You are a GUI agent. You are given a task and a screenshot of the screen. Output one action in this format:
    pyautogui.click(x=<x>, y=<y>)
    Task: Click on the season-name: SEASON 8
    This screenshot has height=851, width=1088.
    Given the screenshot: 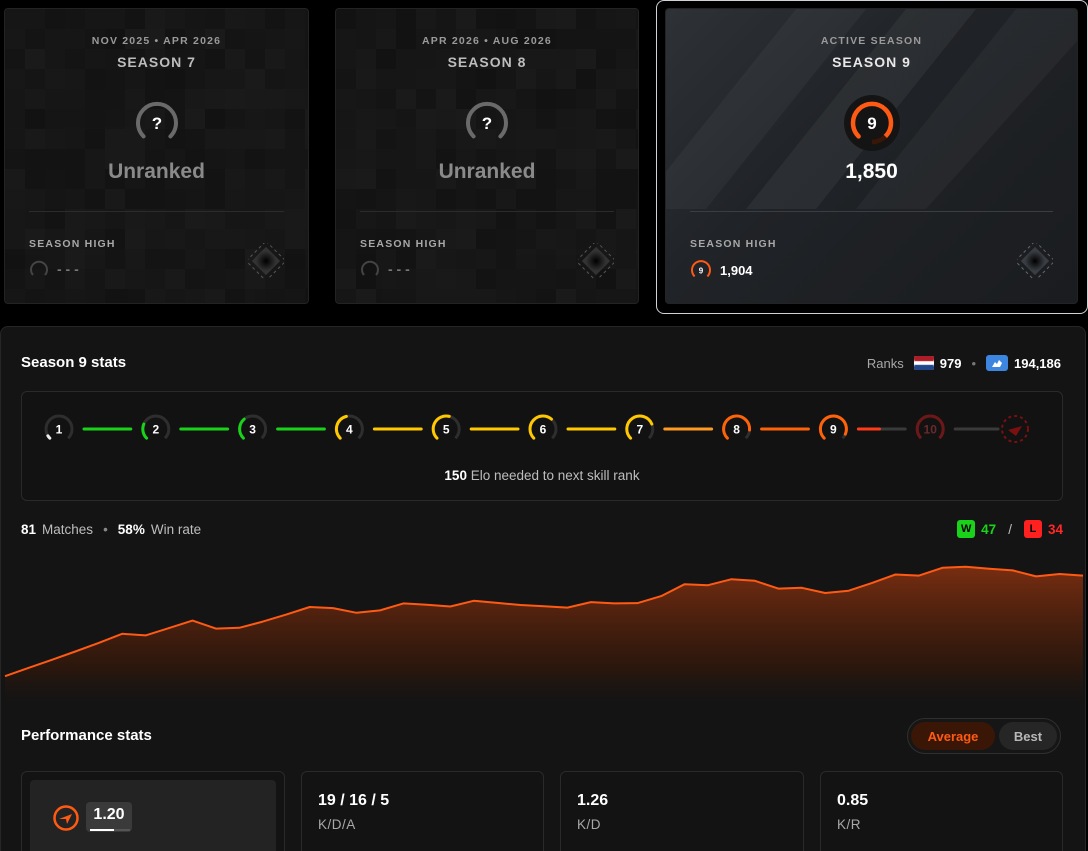 What is the action you would take?
    pyautogui.click(x=487, y=62)
    